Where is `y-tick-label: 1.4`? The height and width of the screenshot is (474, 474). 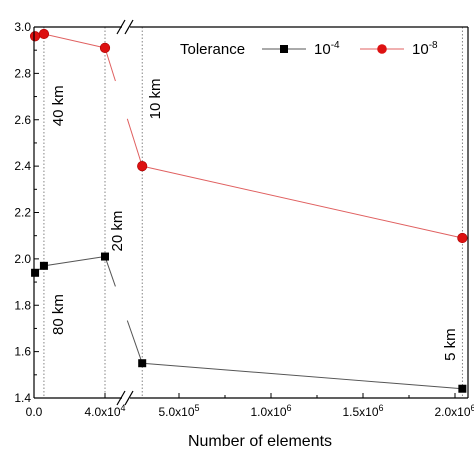 y-tick-label: 1.4 is located at coordinates (22, 398).